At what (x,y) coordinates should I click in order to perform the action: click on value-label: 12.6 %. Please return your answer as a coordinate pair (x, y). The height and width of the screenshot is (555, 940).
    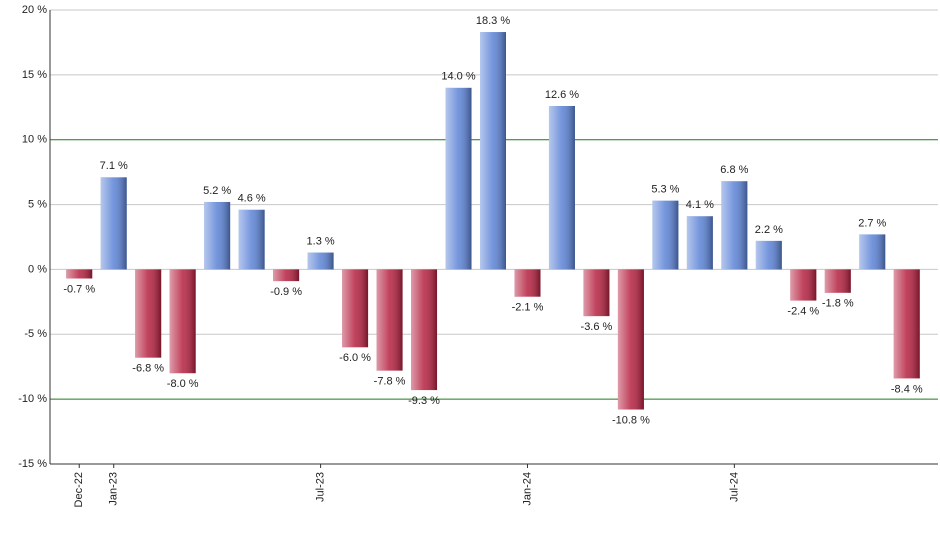
    Looking at the image, I should click on (562, 95).